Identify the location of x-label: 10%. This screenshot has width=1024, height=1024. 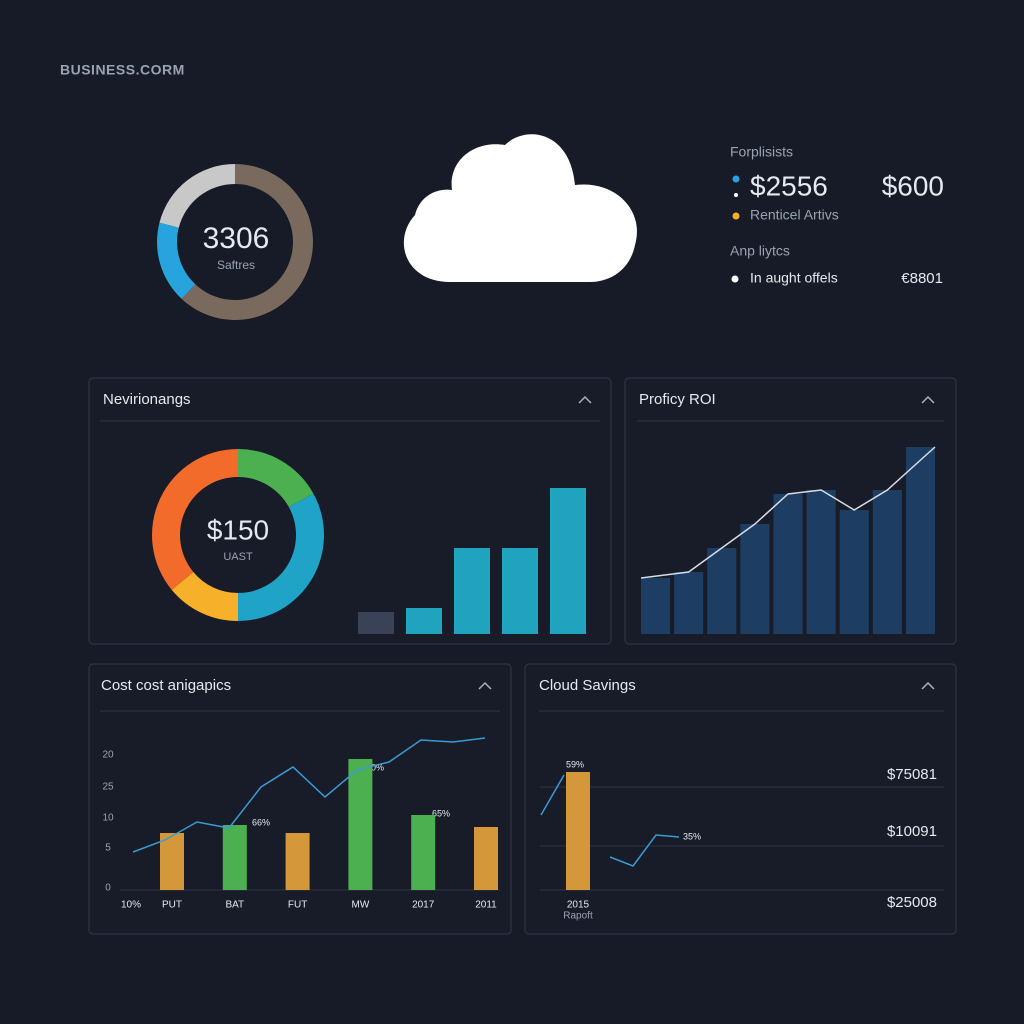
(131, 905).